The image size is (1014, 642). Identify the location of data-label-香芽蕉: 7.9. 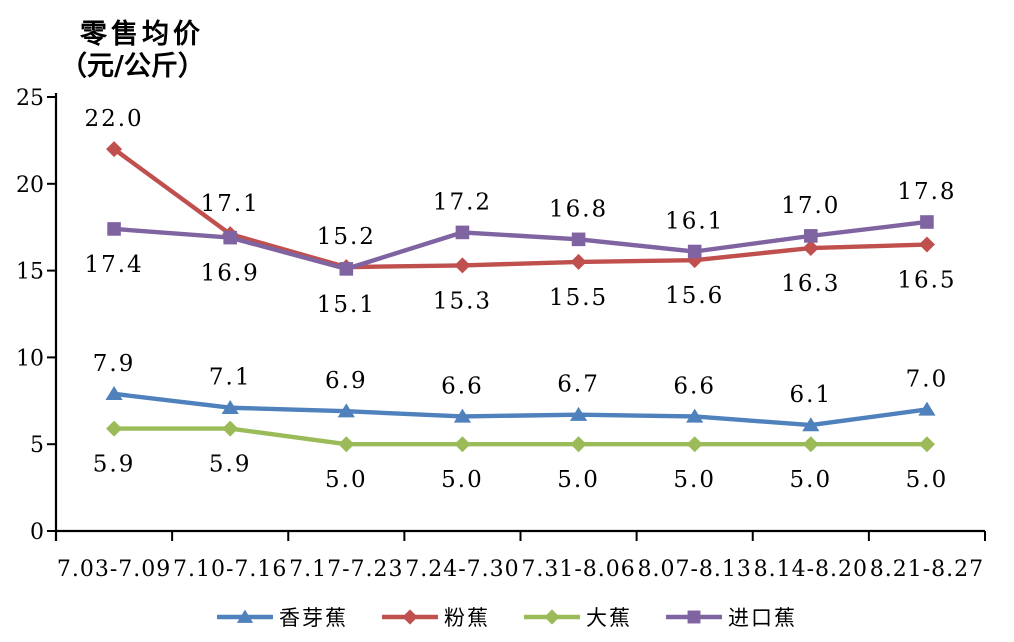
(114, 364).